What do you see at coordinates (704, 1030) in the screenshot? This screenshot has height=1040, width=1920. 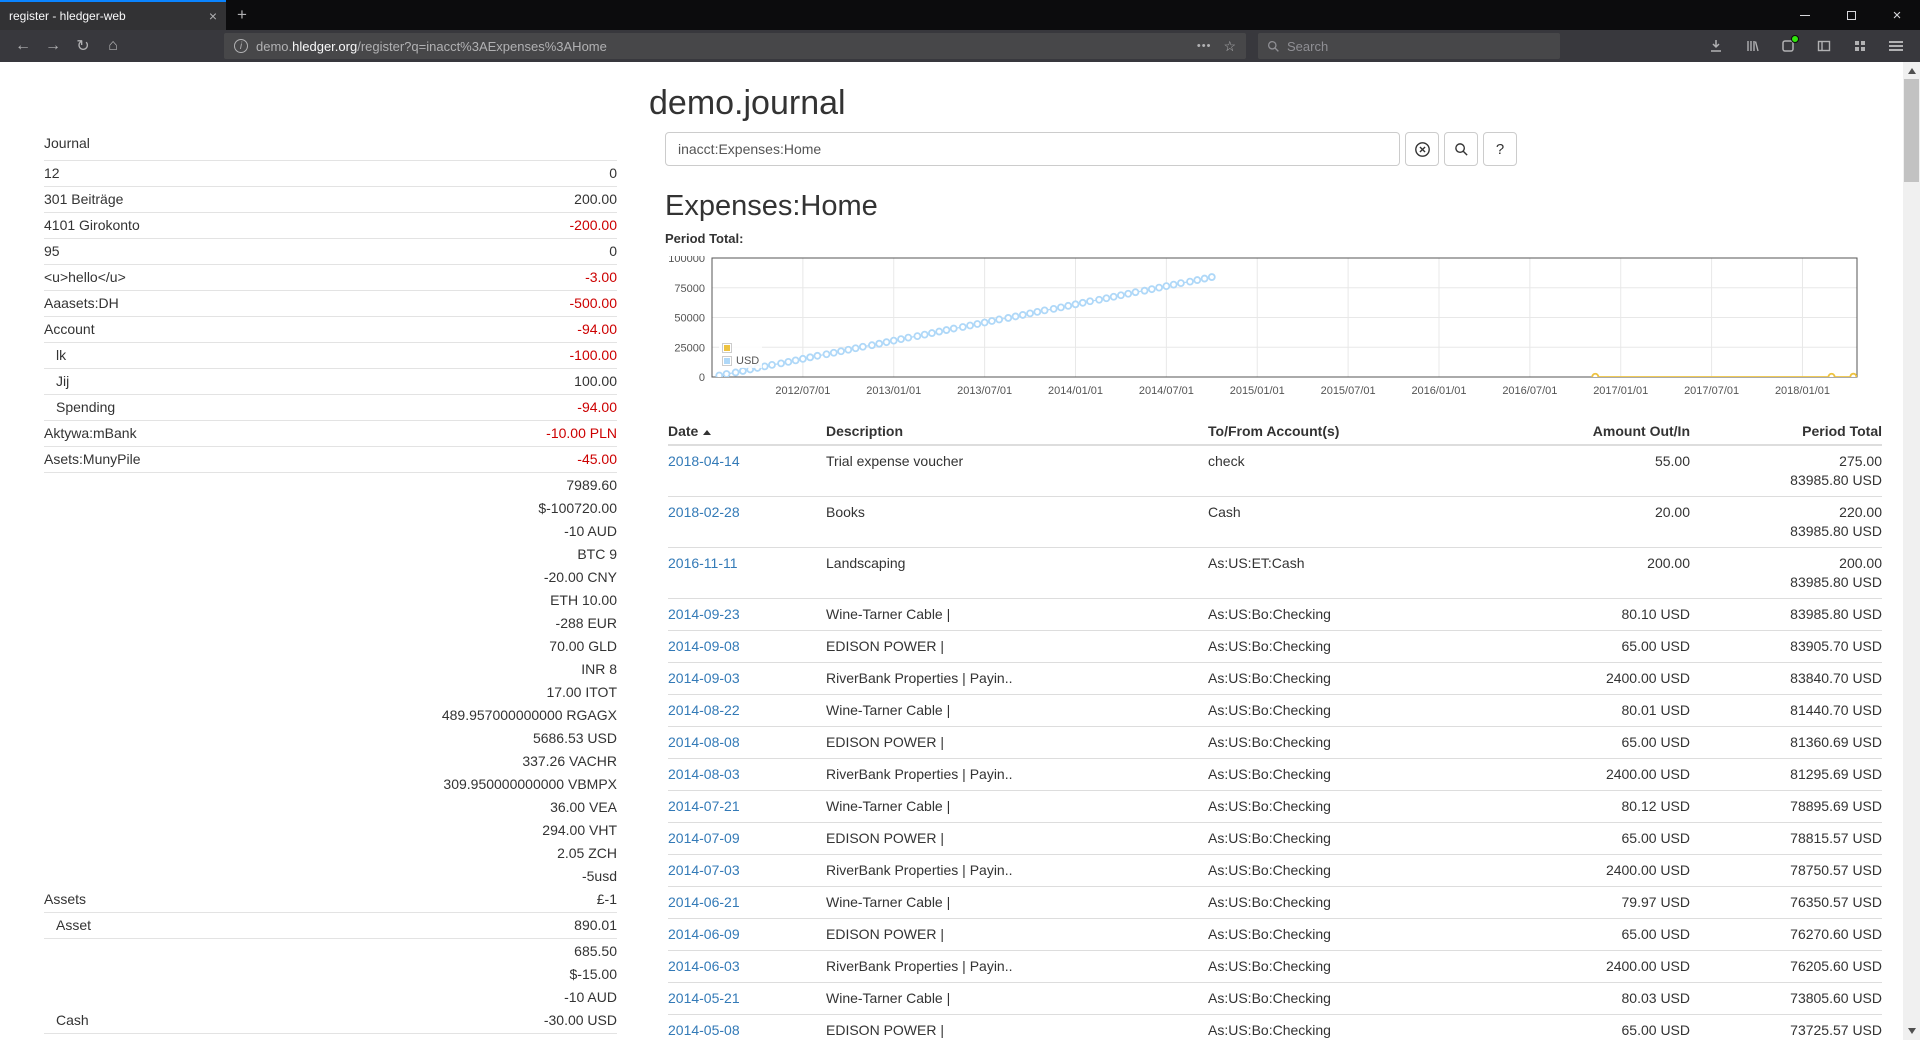 I see `transaction-date-link: 2014-05-08` at bounding box center [704, 1030].